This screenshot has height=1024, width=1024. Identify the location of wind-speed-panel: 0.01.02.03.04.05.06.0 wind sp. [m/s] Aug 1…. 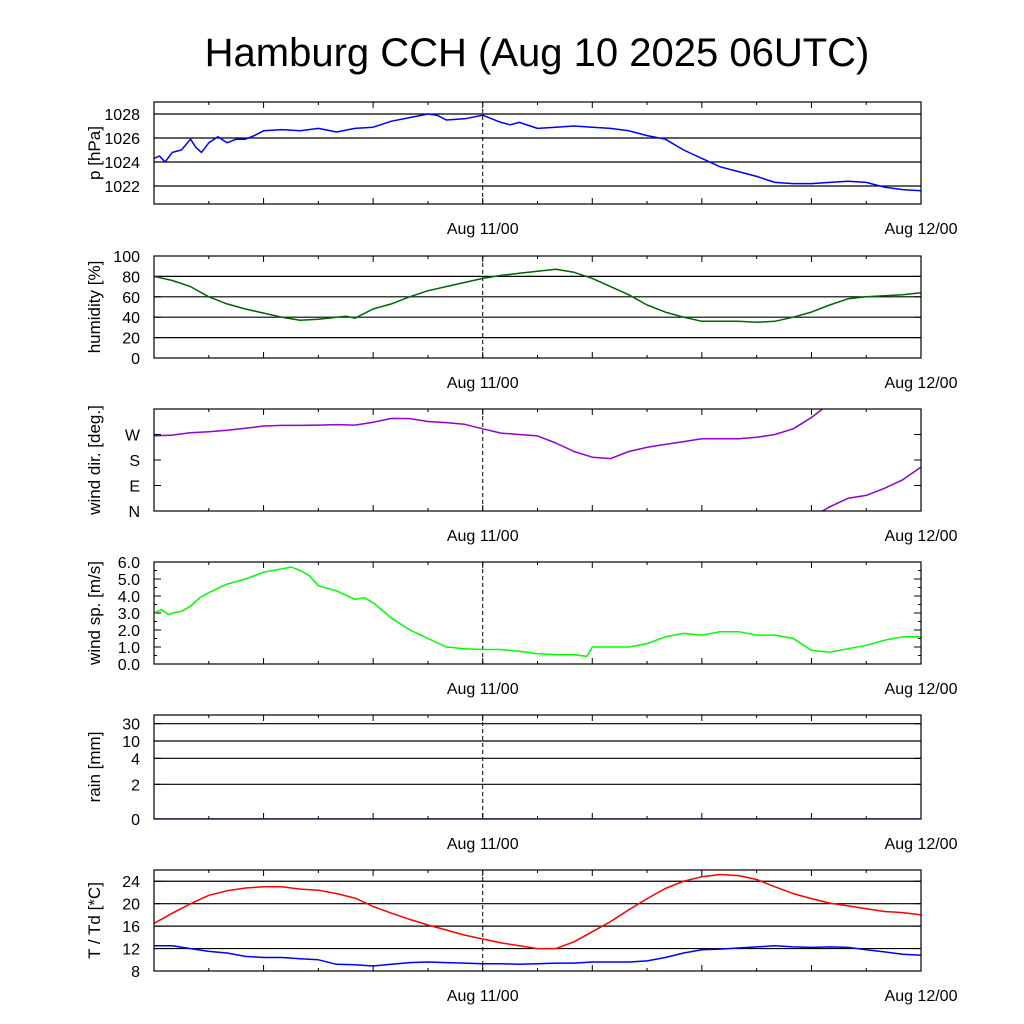
(521, 626).